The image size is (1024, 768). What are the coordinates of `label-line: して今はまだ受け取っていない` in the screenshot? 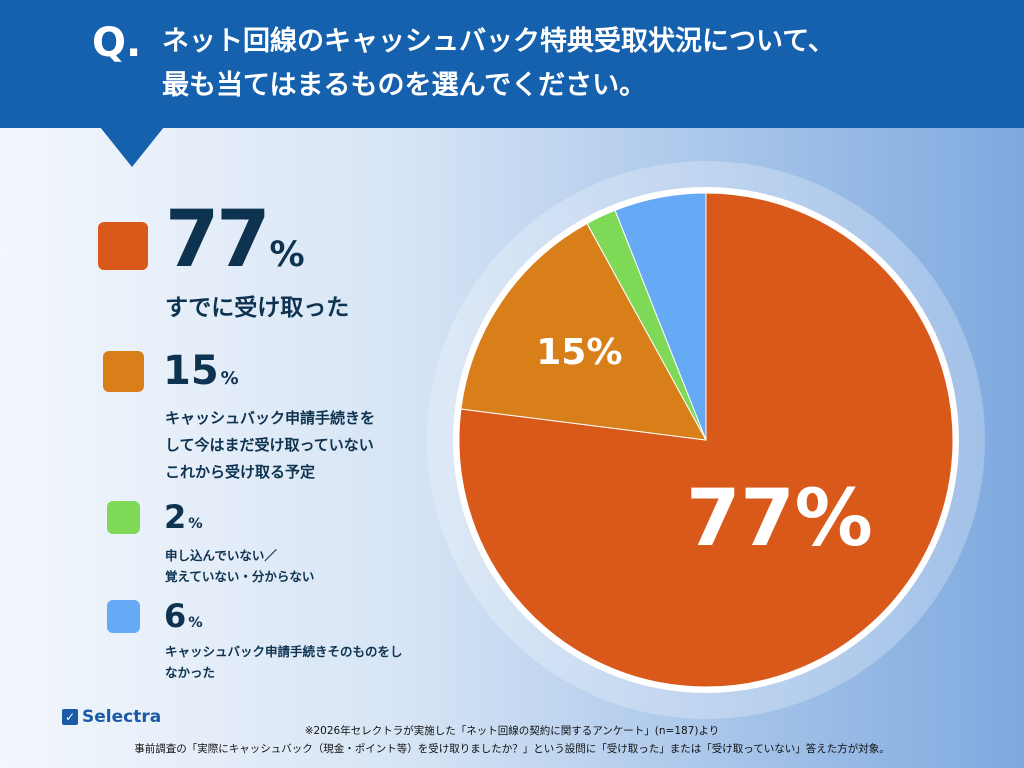 It's located at (269, 445).